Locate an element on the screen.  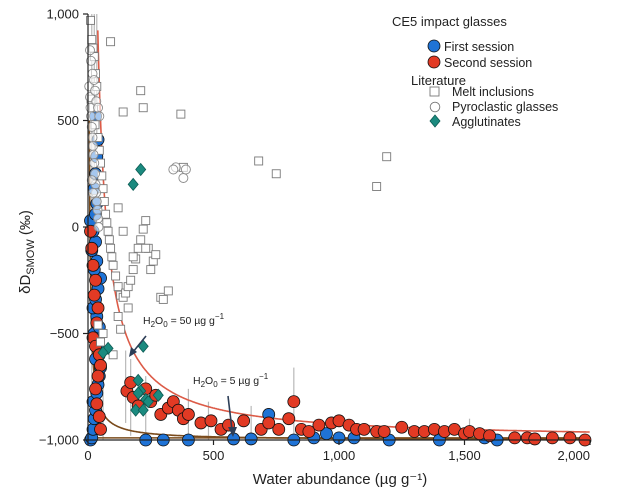
annotation-50-label: H2O0 = 50 µg g−1 is located at coordinates (184, 320).